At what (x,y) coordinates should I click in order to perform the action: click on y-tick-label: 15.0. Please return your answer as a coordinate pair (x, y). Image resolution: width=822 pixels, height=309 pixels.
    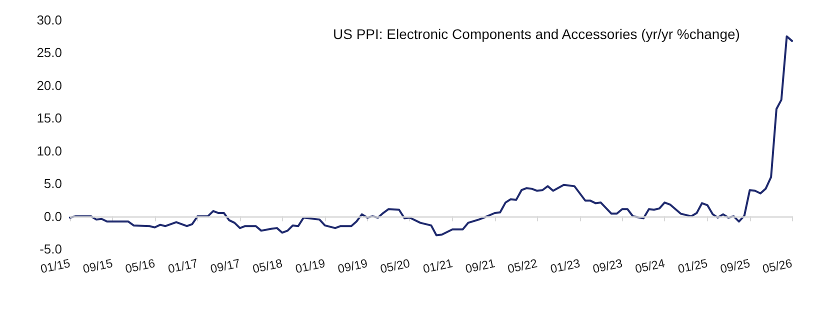
    Looking at the image, I should click on (49, 118).